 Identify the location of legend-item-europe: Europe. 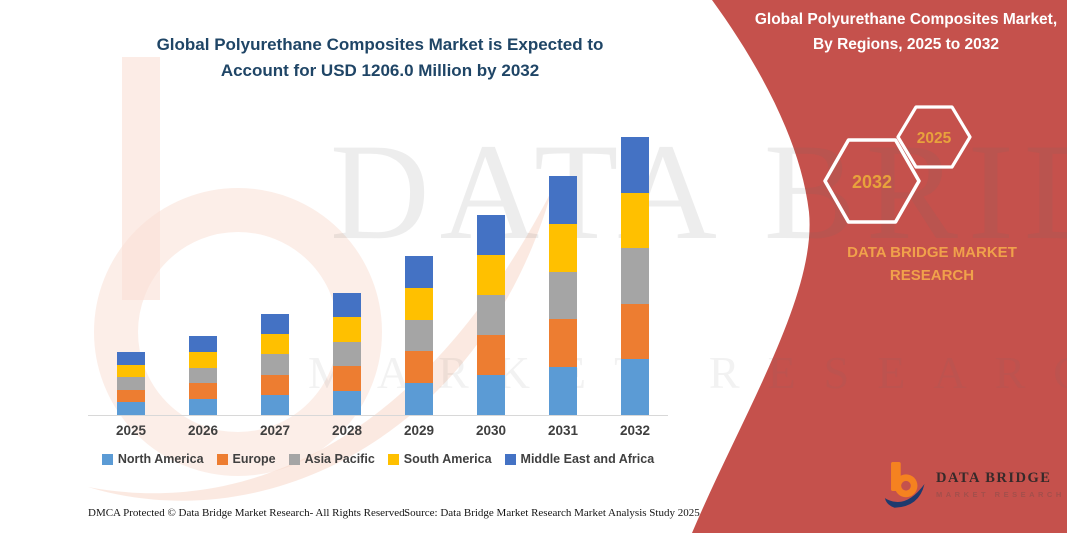
(246, 459).